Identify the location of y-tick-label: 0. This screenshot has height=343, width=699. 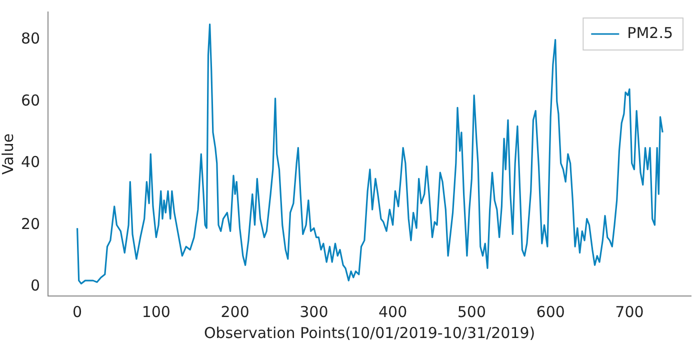
(35, 285).